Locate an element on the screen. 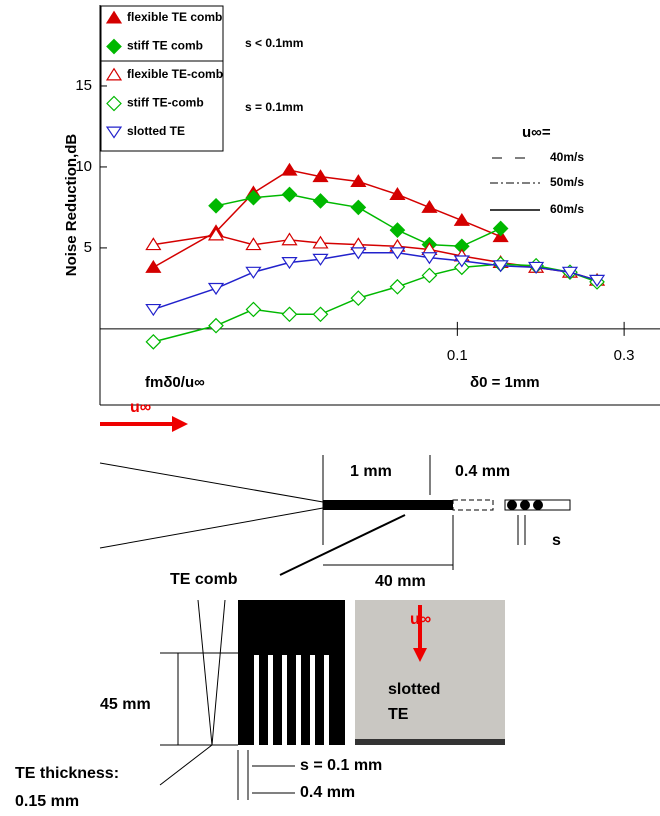 Image resolution: width=660 pixels, height=816 pixels. diagram-label: 40 mm is located at coordinates (400, 581).